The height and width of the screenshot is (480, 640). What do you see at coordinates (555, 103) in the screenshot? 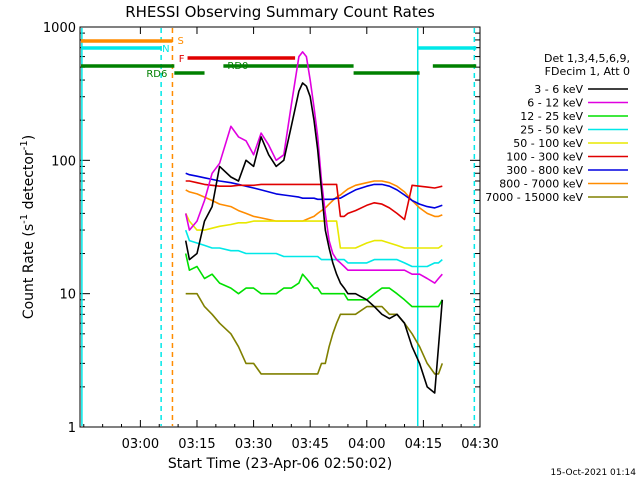
I see `legend-label: 6 - 12 keV` at bounding box center [555, 103].